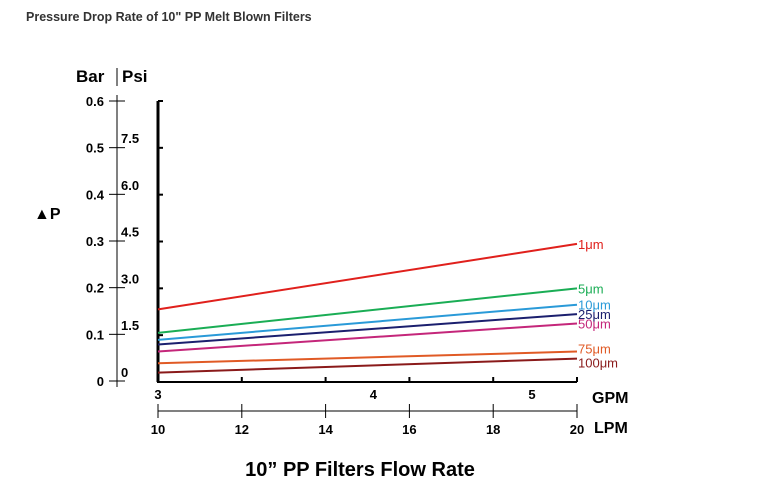  What do you see at coordinates (242, 429) in the screenshot?
I see `lpm-tick-label: 12` at bounding box center [242, 429].